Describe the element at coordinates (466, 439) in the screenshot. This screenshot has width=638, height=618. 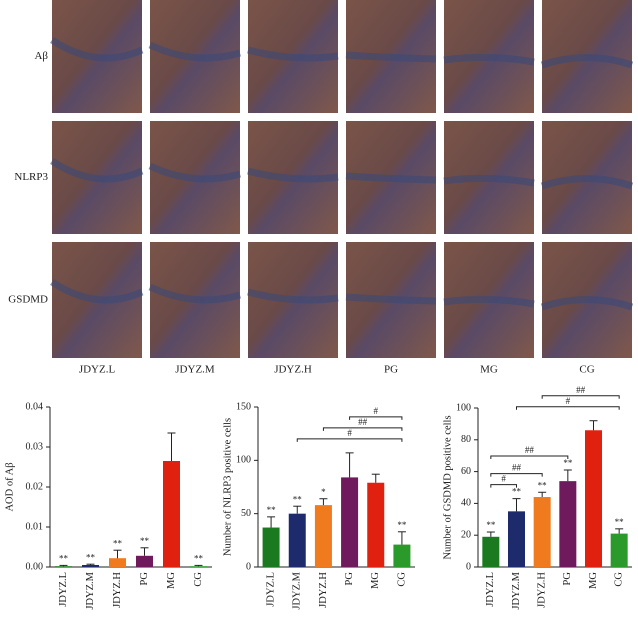
I see `y-tick-label: 80` at that location.